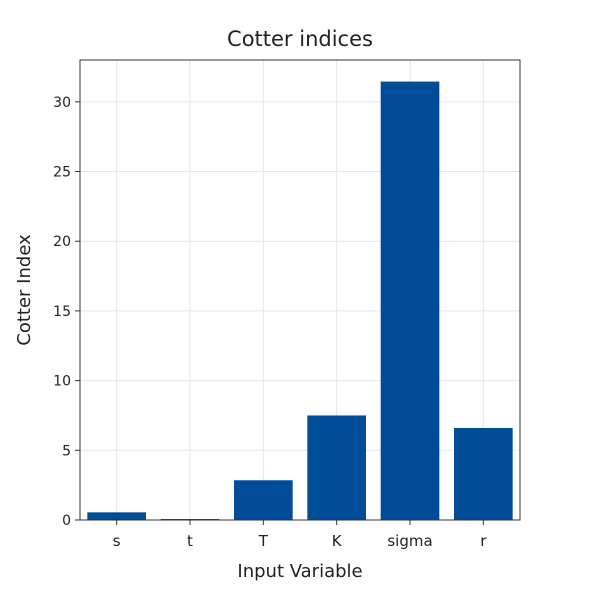 This screenshot has height=604, width=600. I want to click on x-tick-label: K, so click(337, 541).